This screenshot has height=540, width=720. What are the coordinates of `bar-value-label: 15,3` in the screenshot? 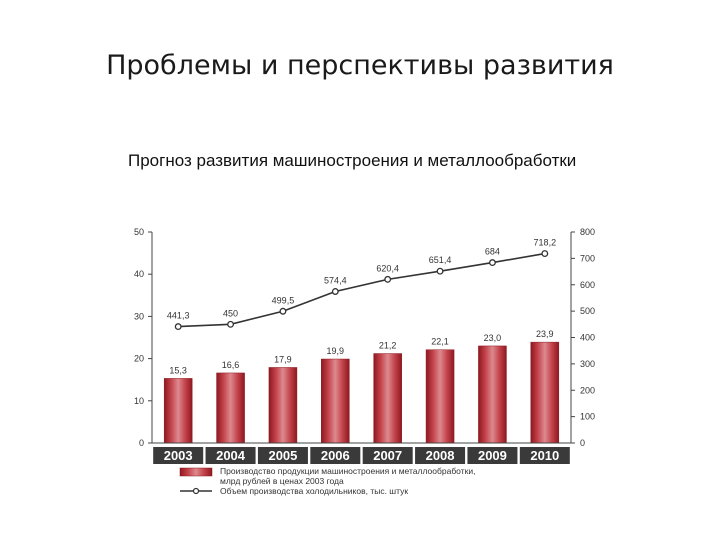 It's located at (178, 370).